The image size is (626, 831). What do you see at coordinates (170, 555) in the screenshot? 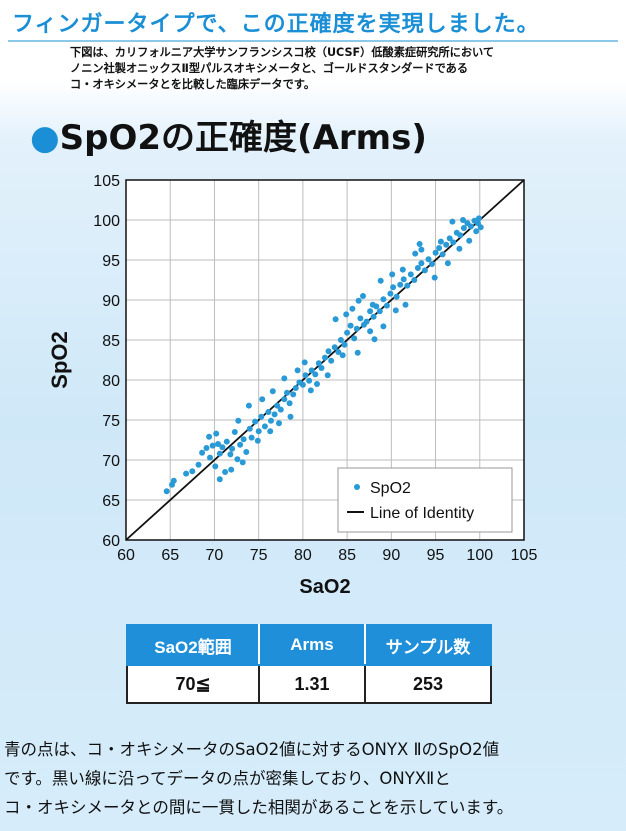
I see `x-tick-label: 65` at bounding box center [170, 555].